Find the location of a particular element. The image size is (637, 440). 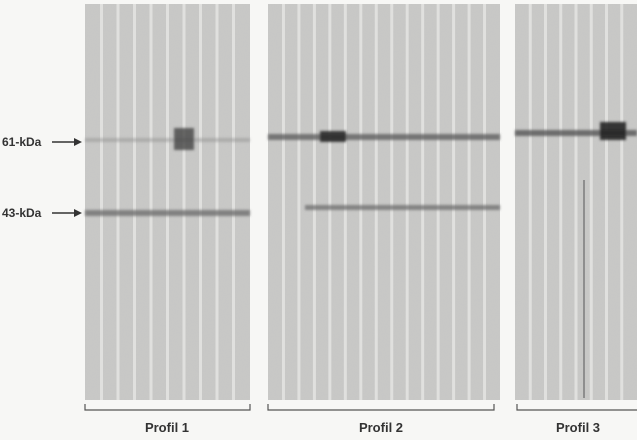

marker-labels: 61-kDa 43-kDa is located at coordinates (42, 177).